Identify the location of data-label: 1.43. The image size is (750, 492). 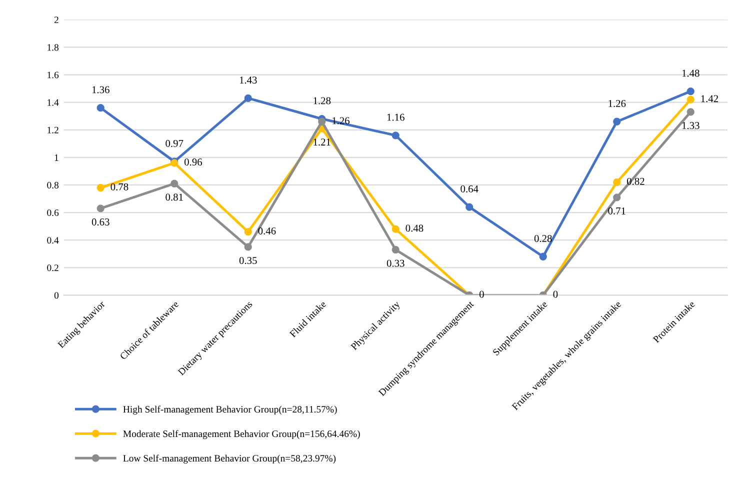
(248, 80).